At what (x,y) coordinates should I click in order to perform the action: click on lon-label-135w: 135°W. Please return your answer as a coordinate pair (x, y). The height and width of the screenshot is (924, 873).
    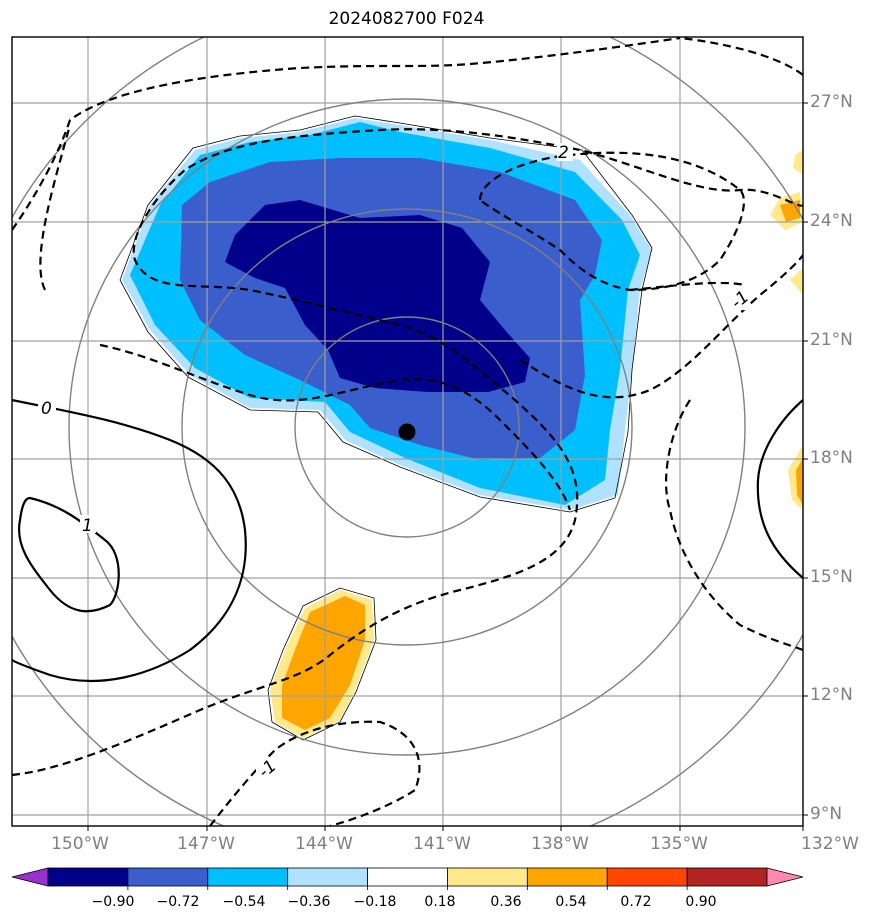
    Looking at the image, I should click on (679, 844).